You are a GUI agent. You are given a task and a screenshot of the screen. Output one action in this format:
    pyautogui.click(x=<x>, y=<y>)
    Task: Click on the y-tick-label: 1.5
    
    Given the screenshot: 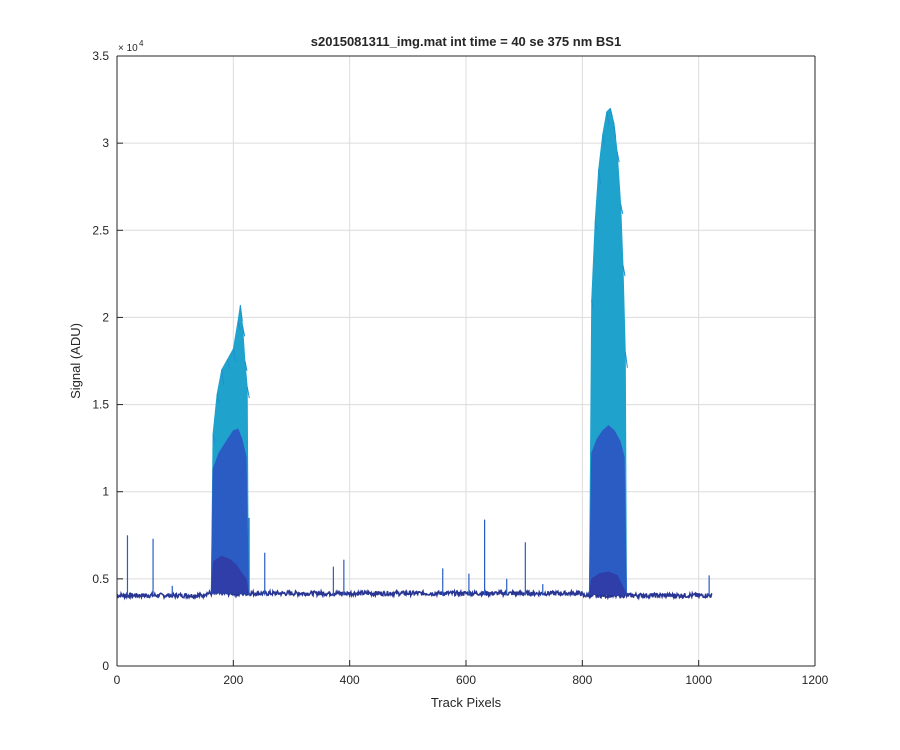 What is the action you would take?
    pyautogui.click(x=100, y=405)
    